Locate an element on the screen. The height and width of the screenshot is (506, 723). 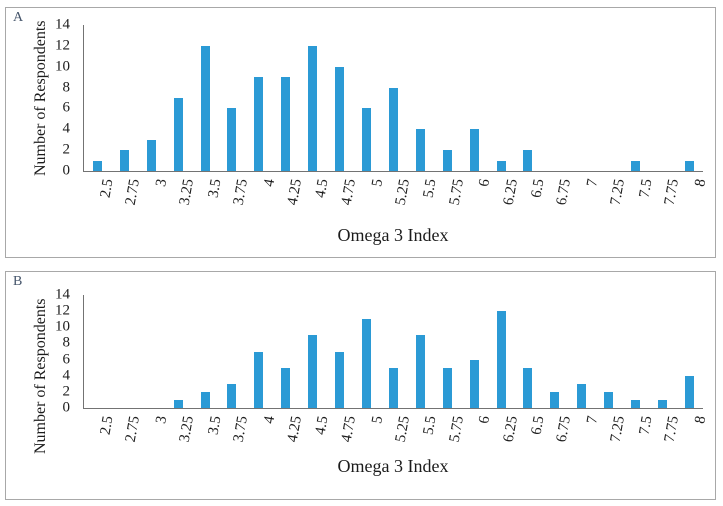
y-tick-label: 4 is located at coordinates (66, 375).